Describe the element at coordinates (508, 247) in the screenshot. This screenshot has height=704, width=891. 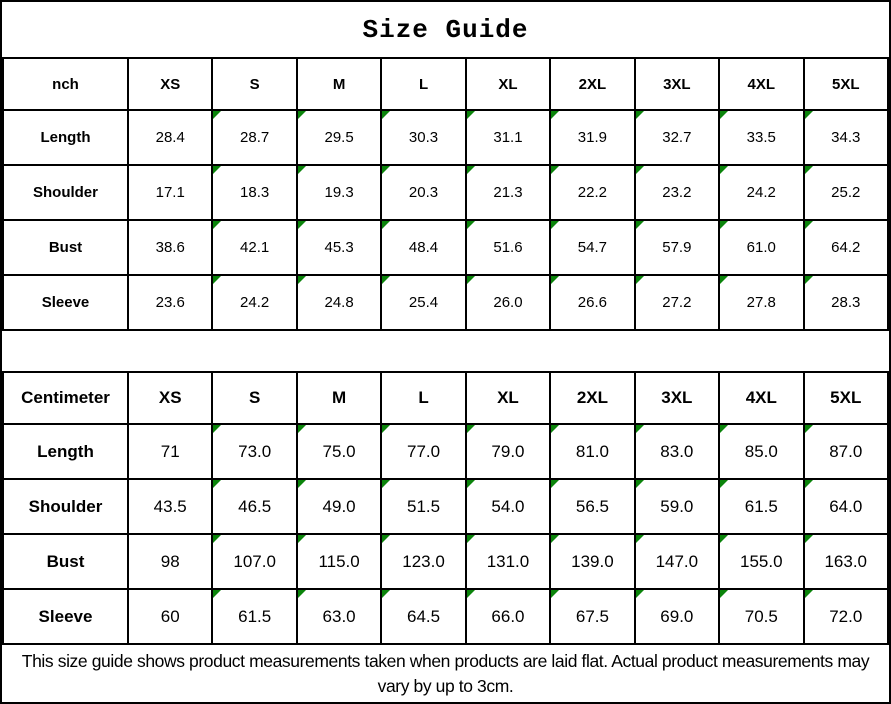
I see `measurement-value: 51.6` at that location.